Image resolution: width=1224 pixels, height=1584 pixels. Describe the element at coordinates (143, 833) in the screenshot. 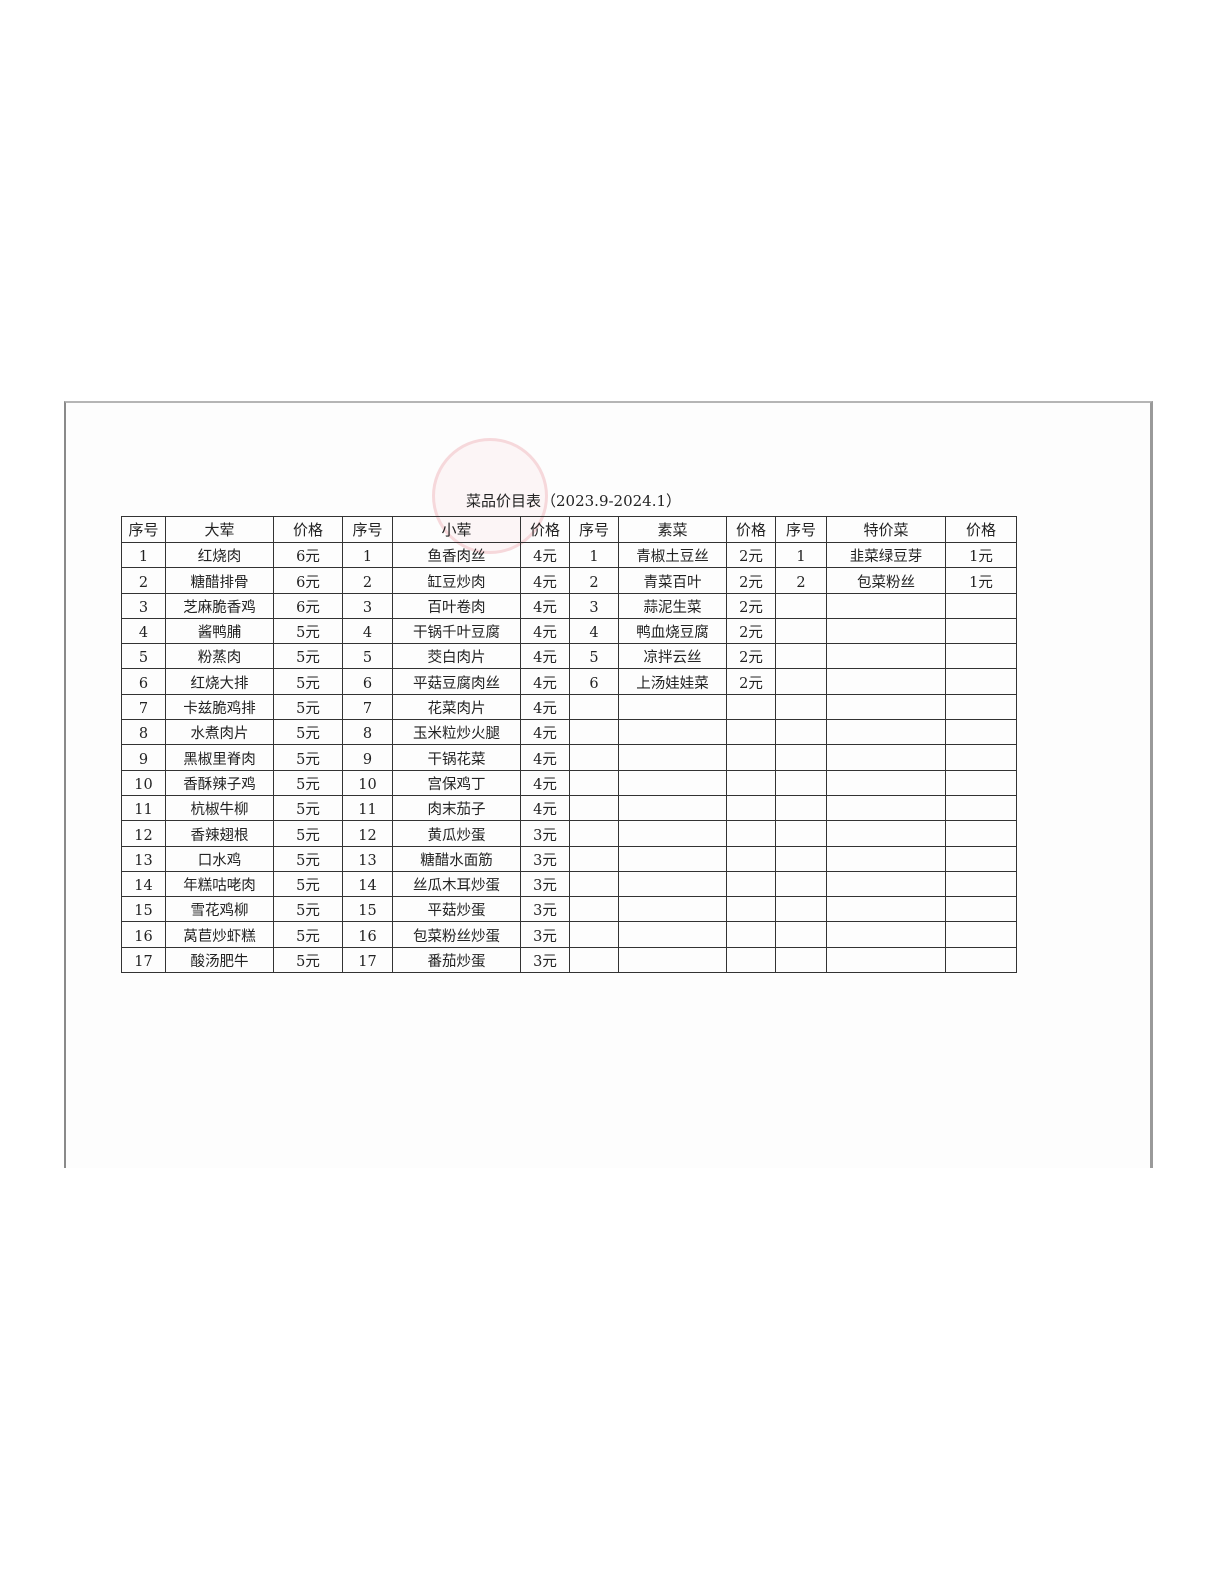

I see `big-meat-number-cell: 12` at that location.